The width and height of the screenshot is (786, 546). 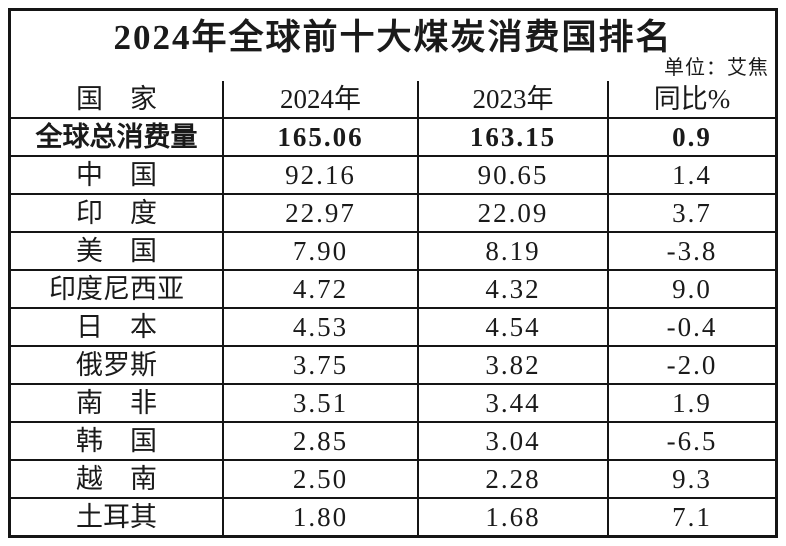 What do you see at coordinates (513, 251) in the screenshot?
I see `value-2023-cell: 8.19` at bounding box center [513, 251].